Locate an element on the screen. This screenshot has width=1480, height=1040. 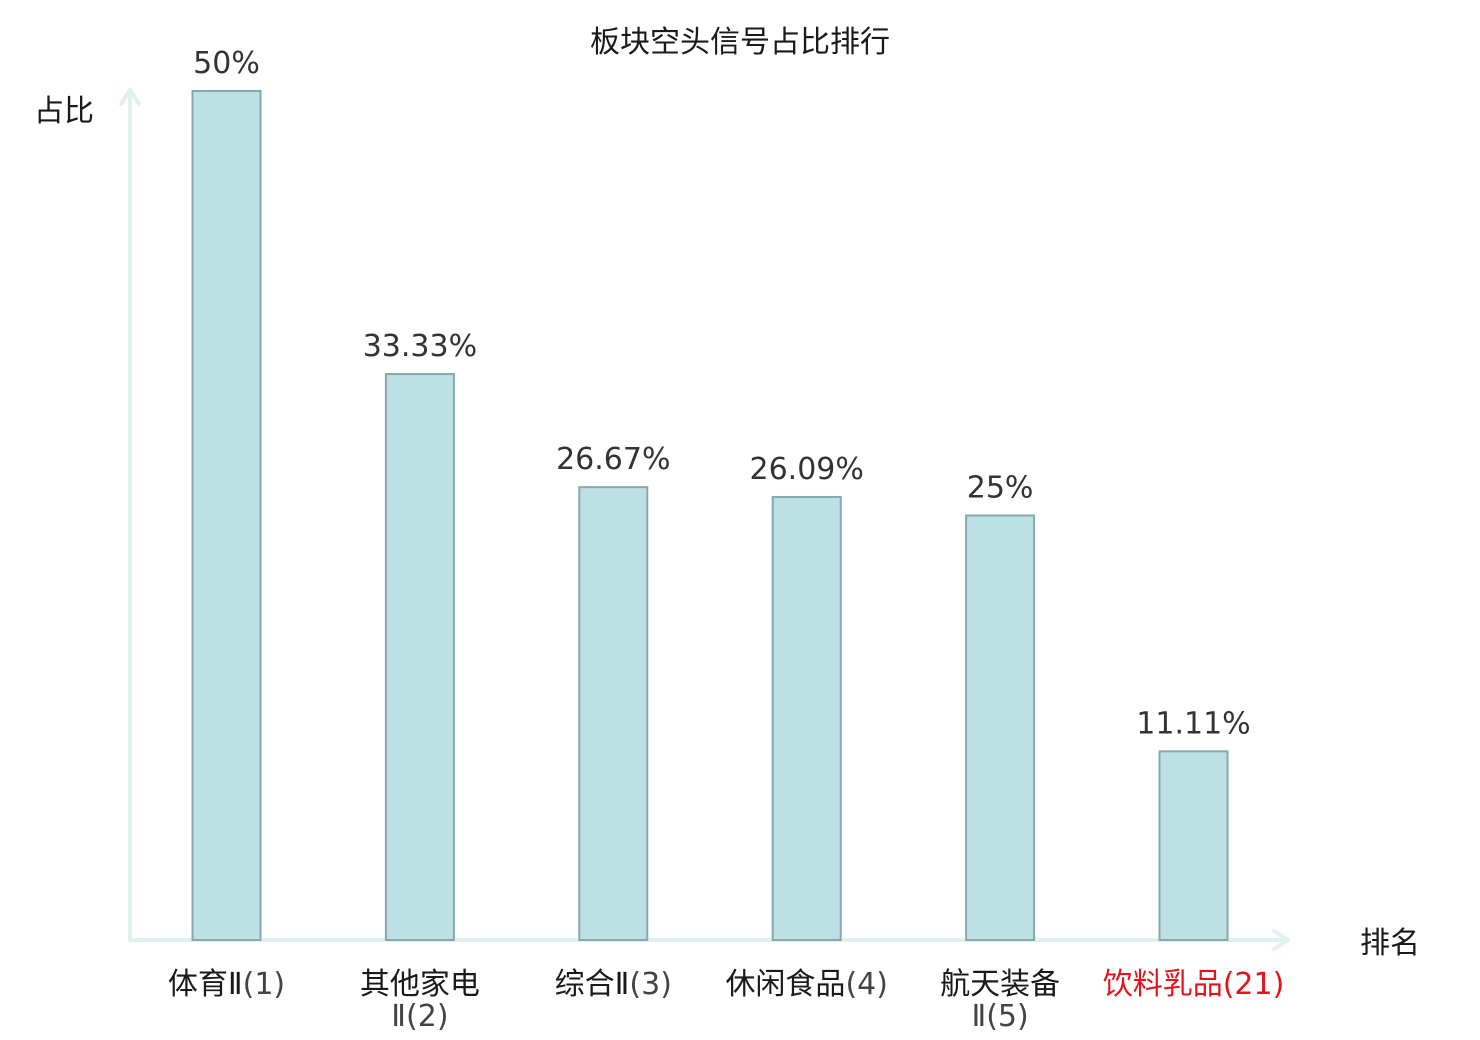
bar-value-label: 11.11% is located at coordinates (1193, 723).